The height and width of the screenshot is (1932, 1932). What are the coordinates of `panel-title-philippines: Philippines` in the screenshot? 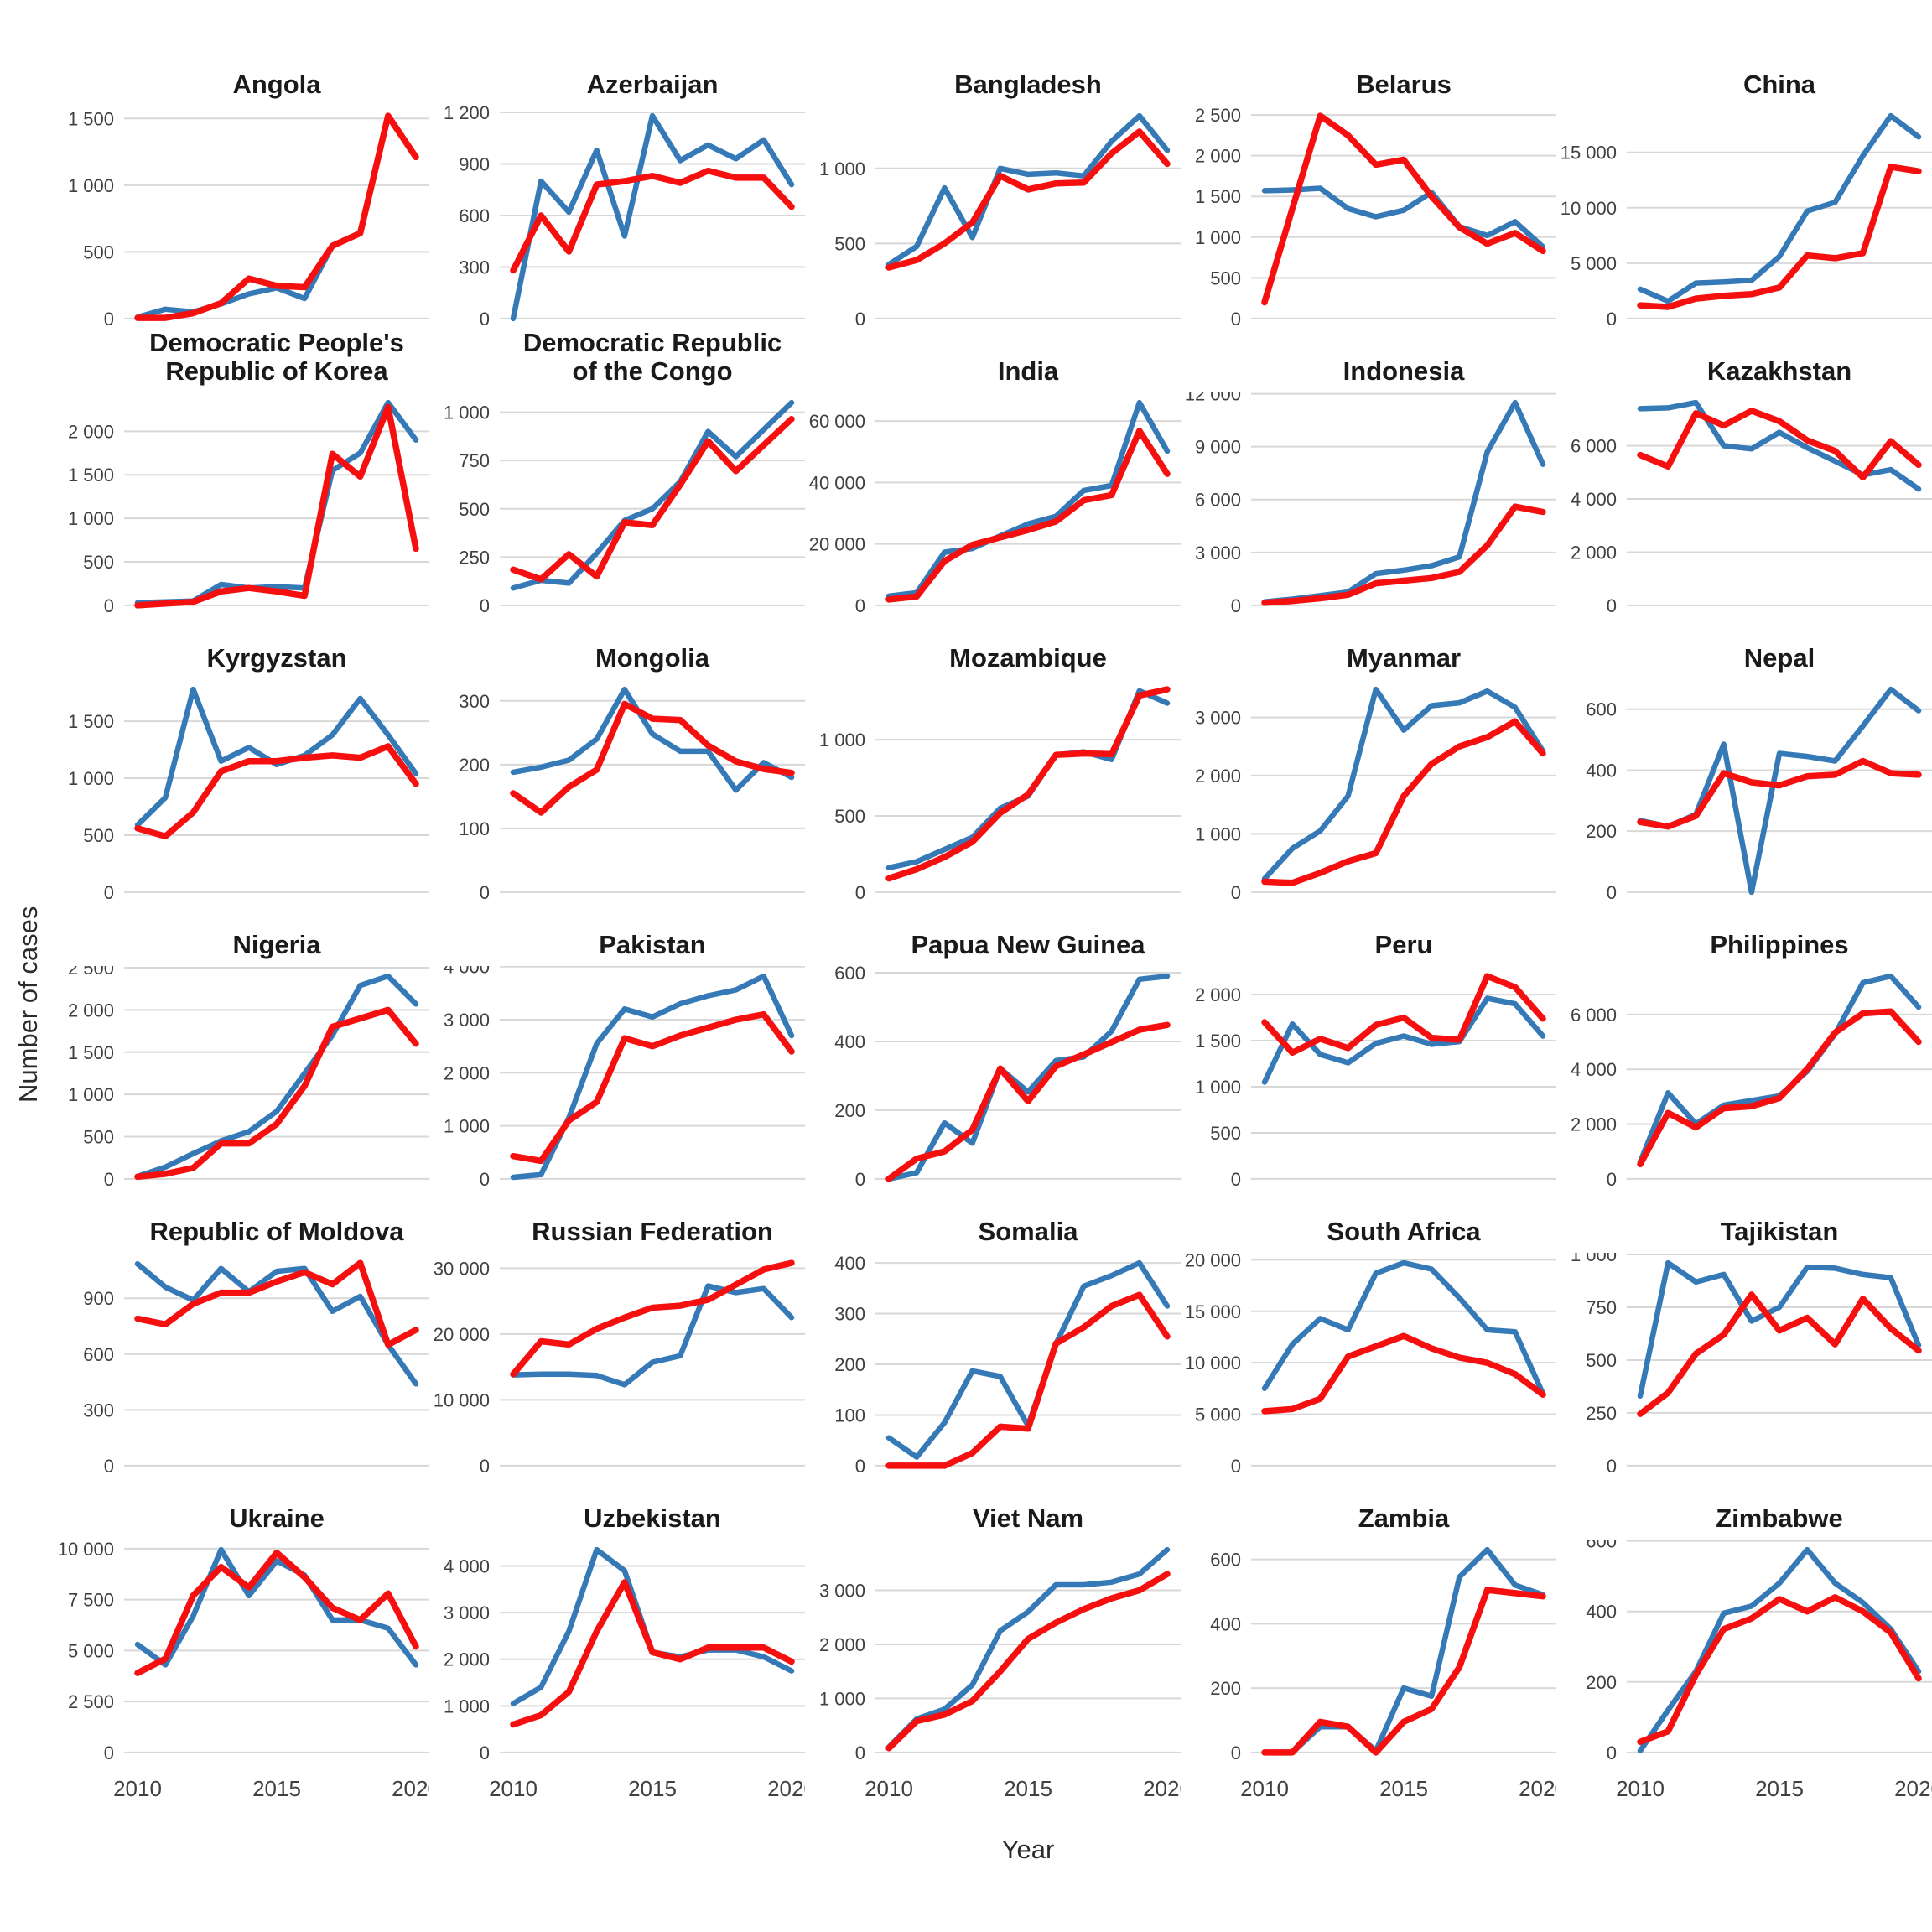 It's located at (1779, 944).